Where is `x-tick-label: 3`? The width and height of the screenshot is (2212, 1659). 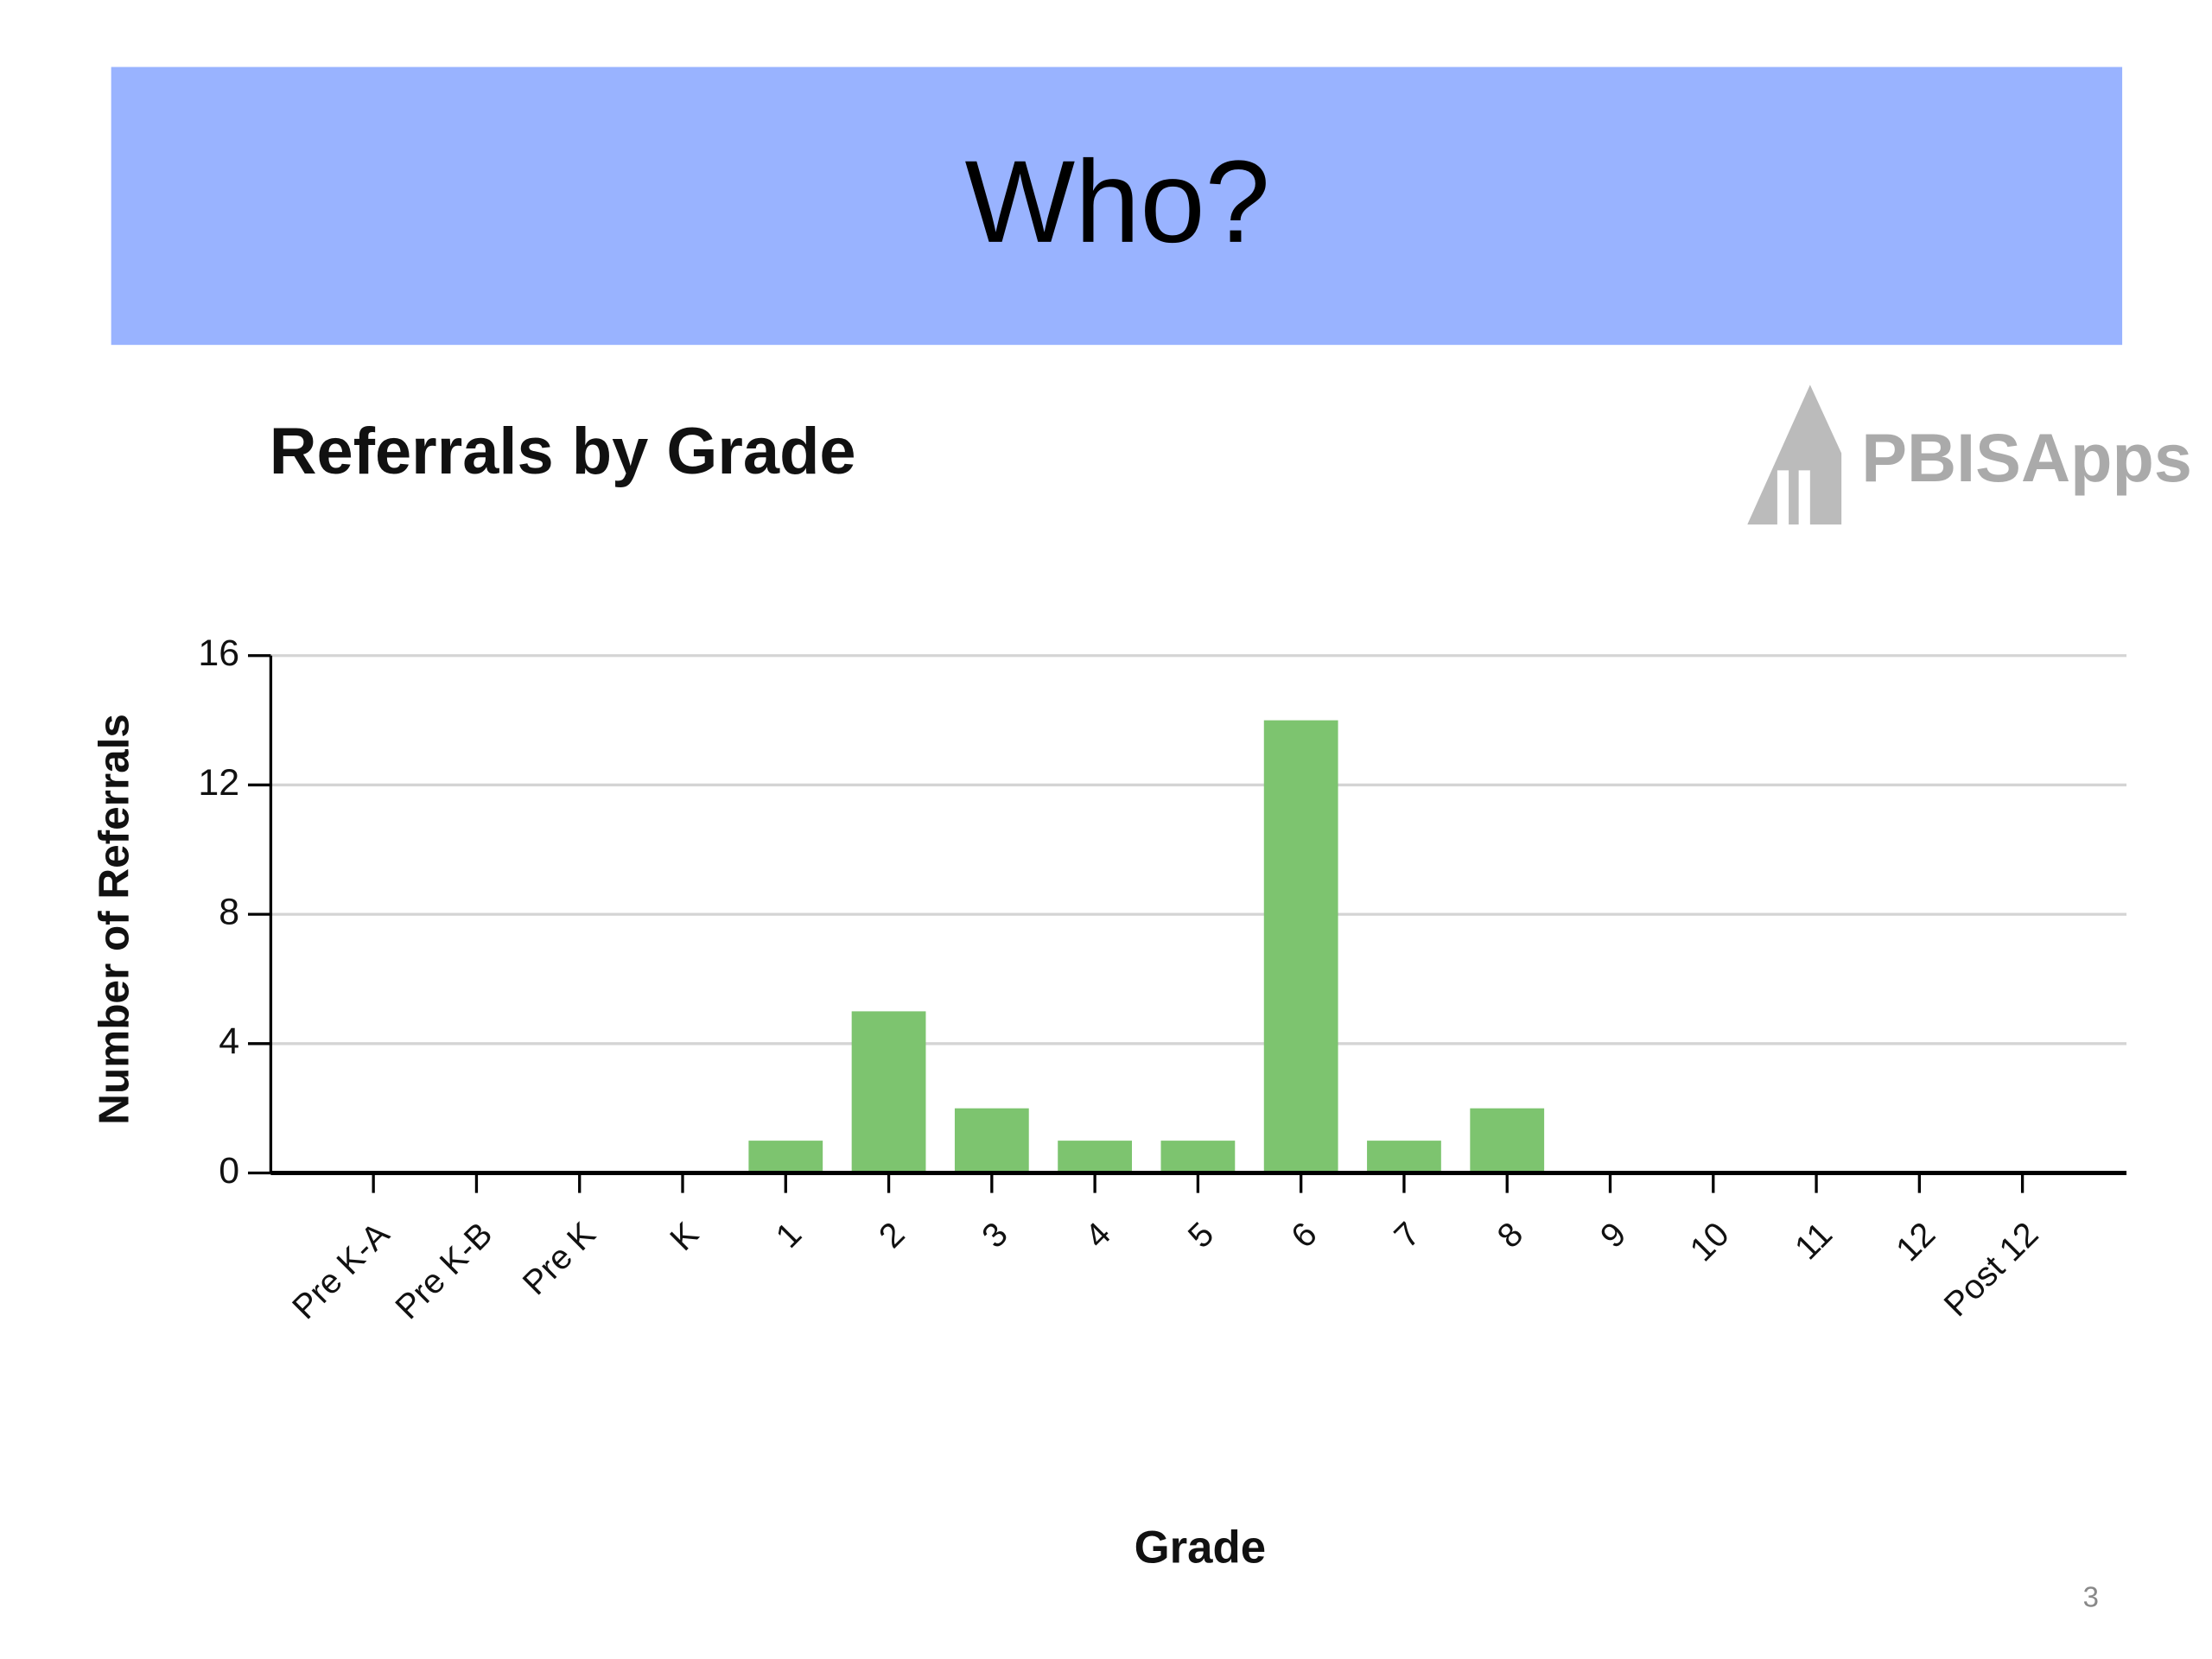
x-tick-label: 3 is located at coordinates (995, 1235).